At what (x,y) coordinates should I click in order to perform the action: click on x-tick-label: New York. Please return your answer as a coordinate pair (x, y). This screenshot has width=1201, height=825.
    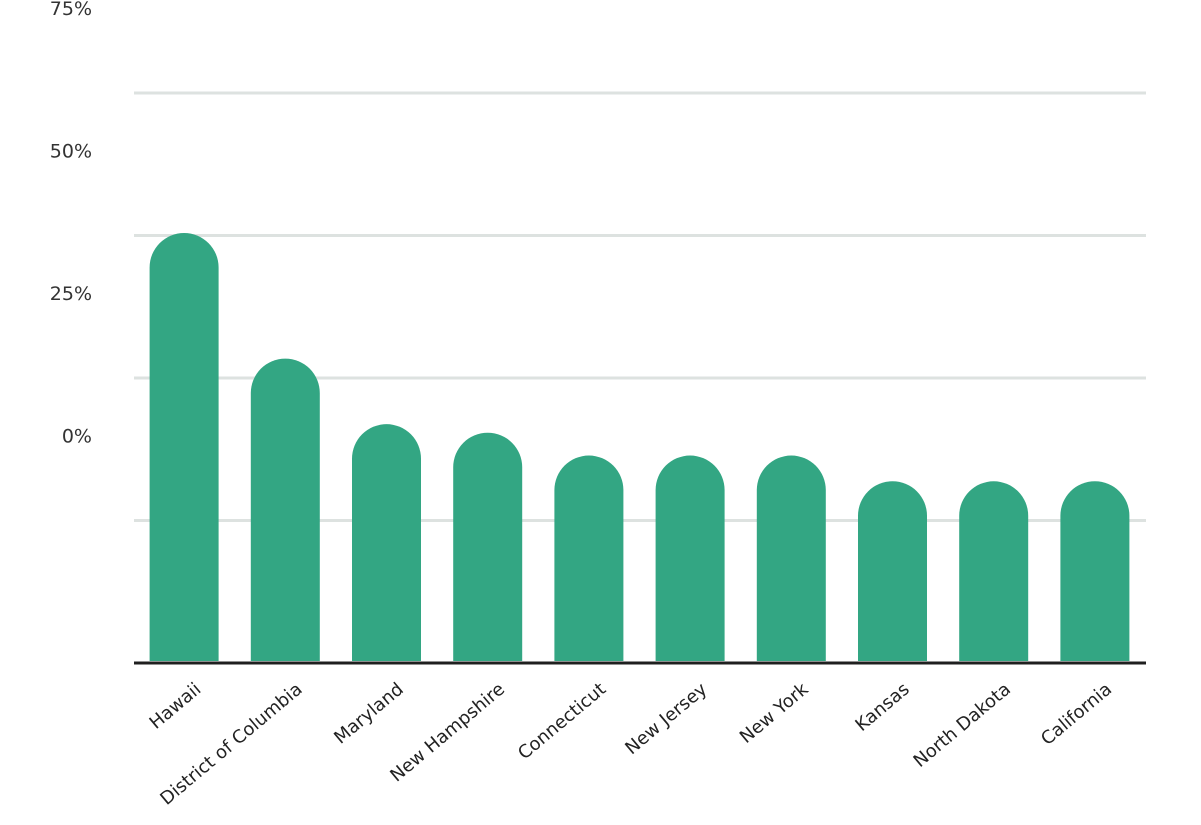
    Looking at the image, I should click on (774, 712).